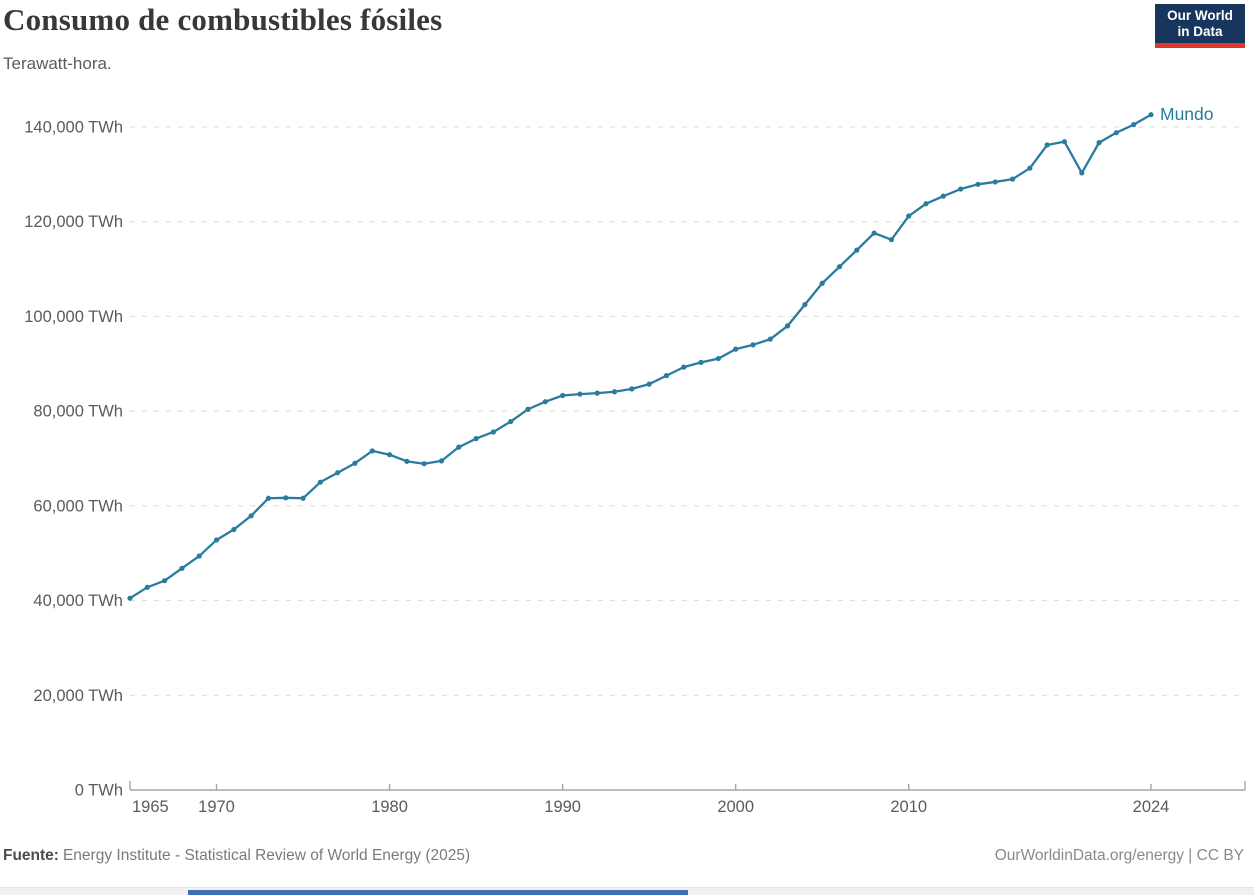  What do you see at coordinates (78, 412) in the screenshot?
I see `y-tick-label: 80,000 TWh` at bounding box center [78, 412].